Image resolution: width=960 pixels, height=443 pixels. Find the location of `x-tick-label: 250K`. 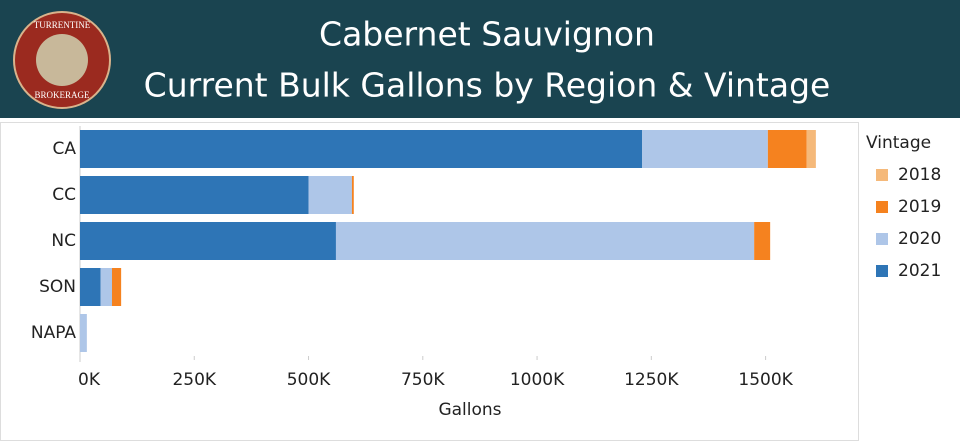

x-tick-label: 250K is located at coordinates (194, 380).